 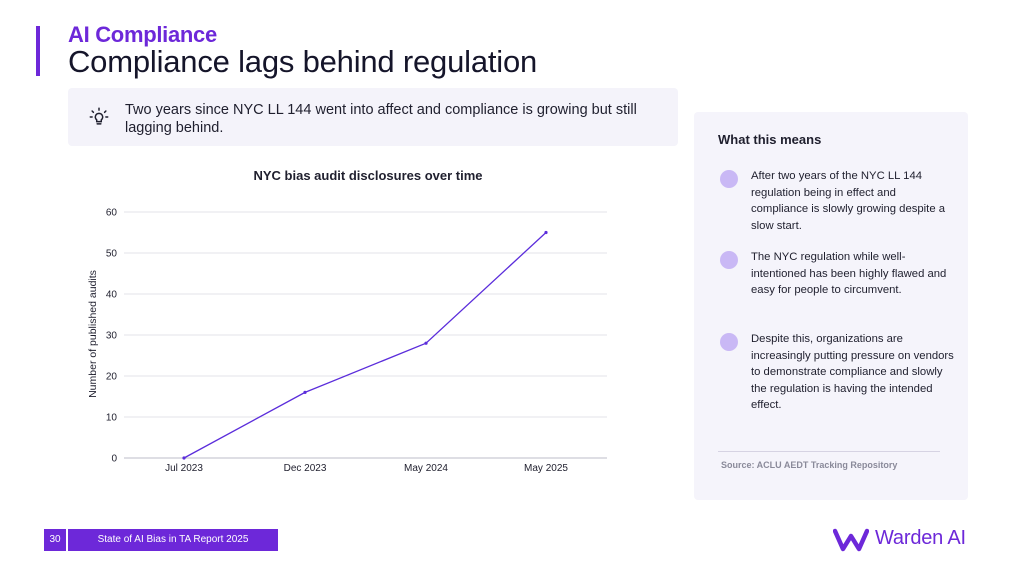 I want to click on page-title: Compliance lags behind regulation, so click(x=303, y=61).